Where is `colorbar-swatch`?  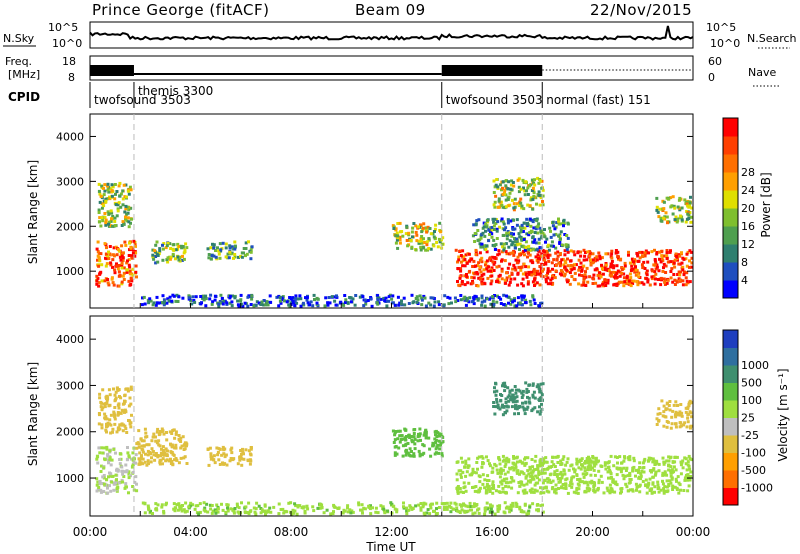 colorbar-swatch is located at coordinates (730, 271).